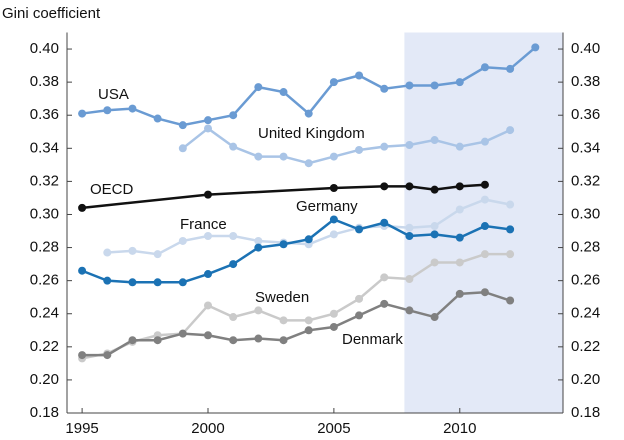  What do you see at coordinates (44, 213) in the screenshot?
I see `y-tick-label: 0.30` at bounding box center [44, 213].